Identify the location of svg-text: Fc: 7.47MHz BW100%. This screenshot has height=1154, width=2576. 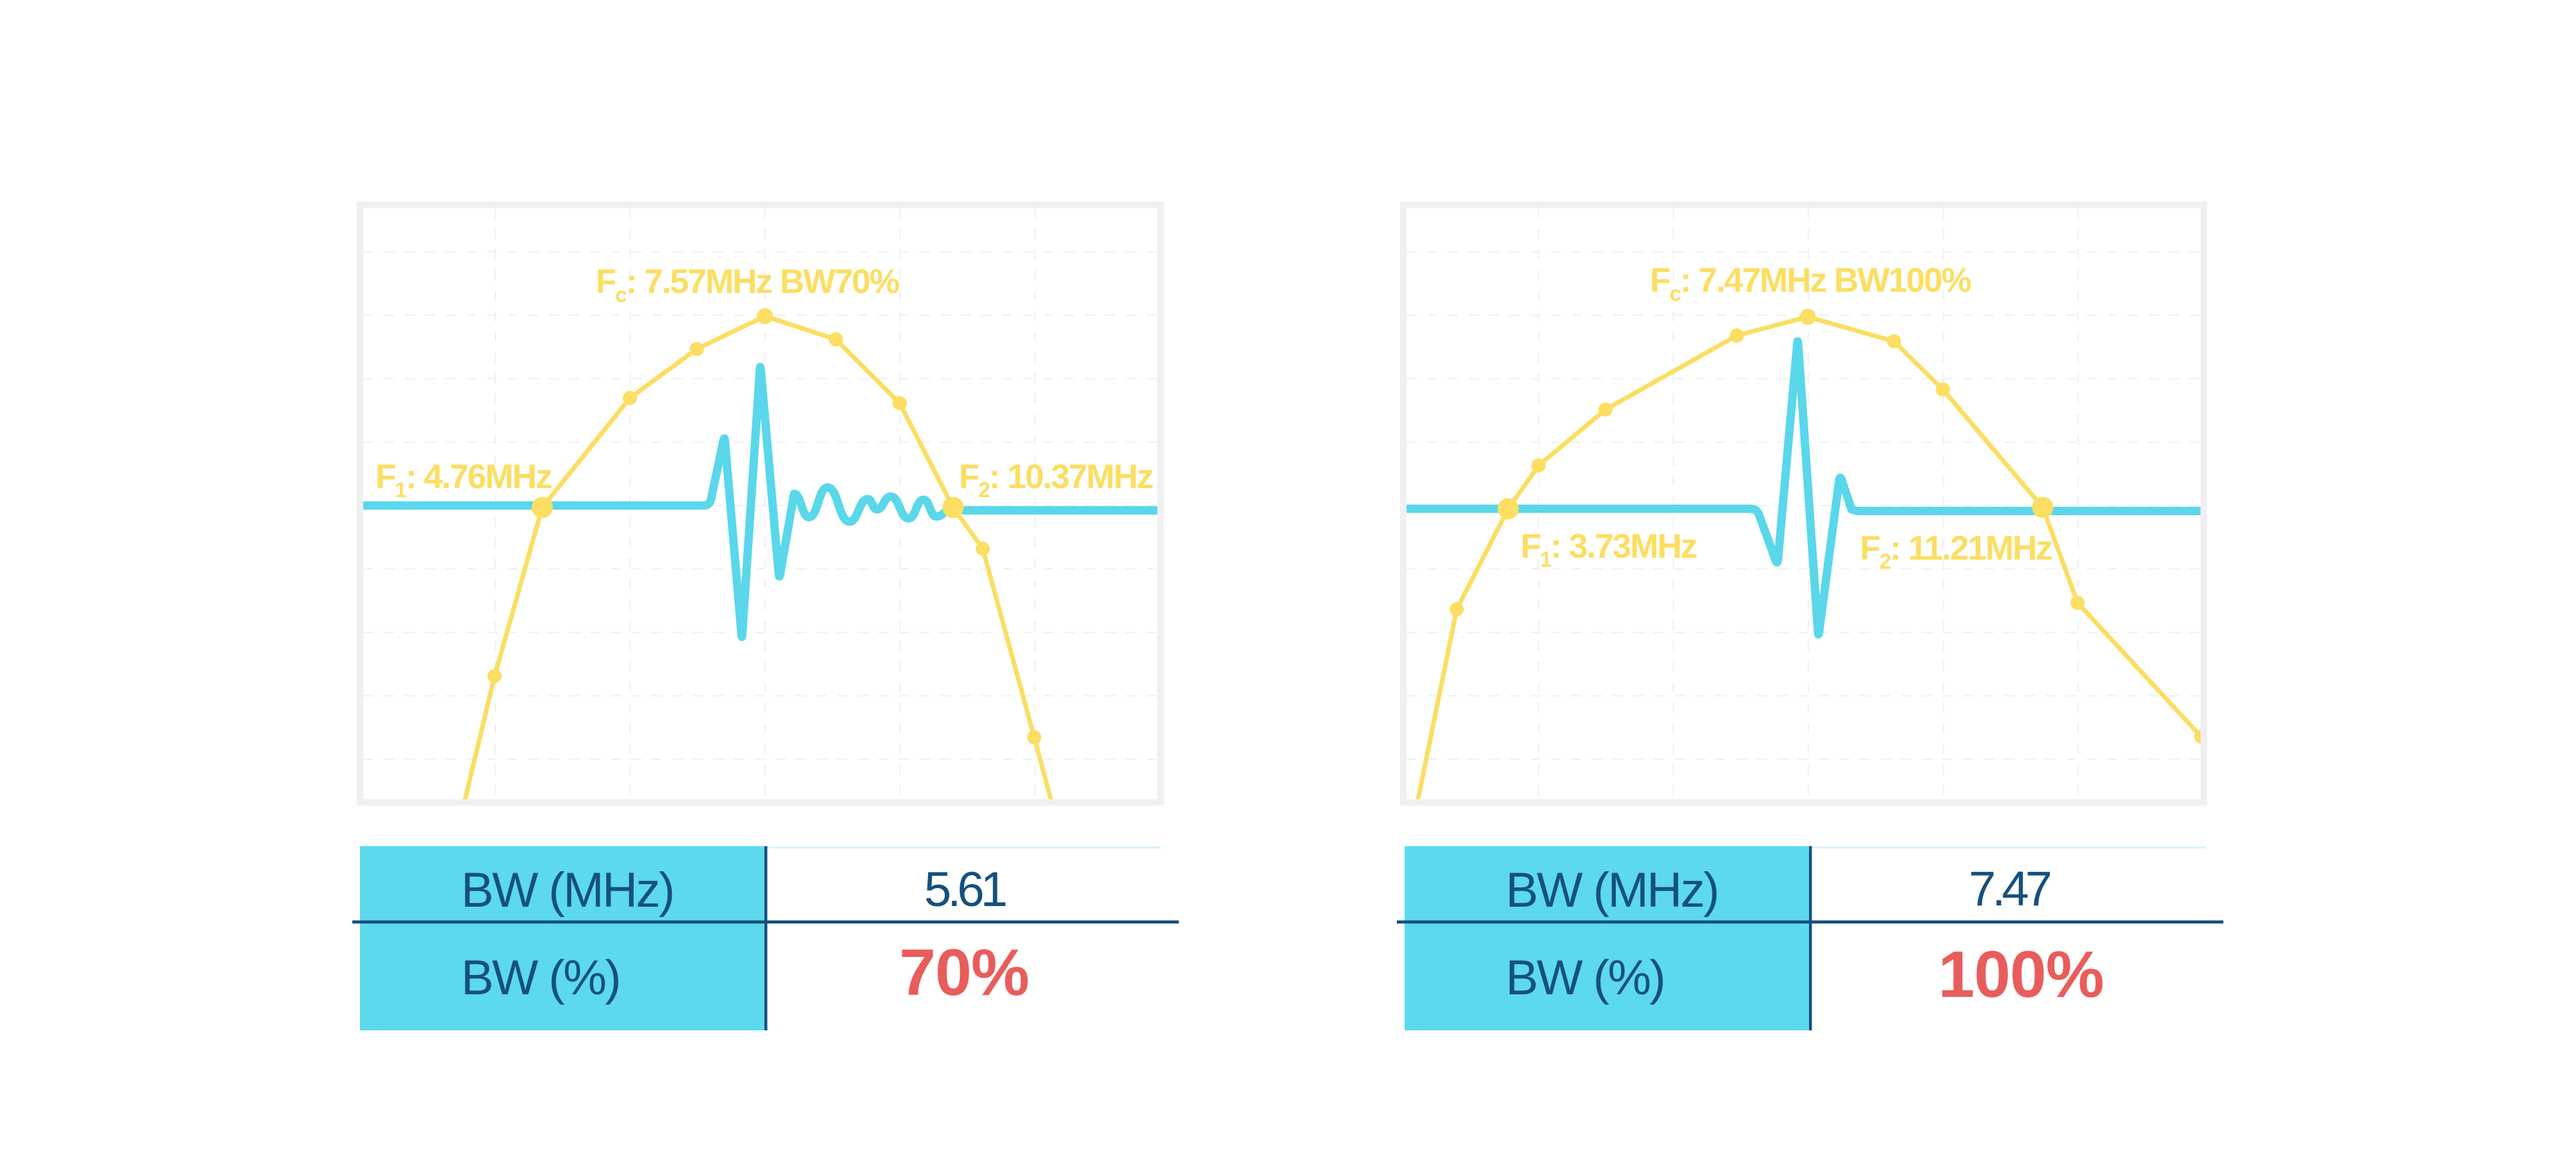
(1810, 283).